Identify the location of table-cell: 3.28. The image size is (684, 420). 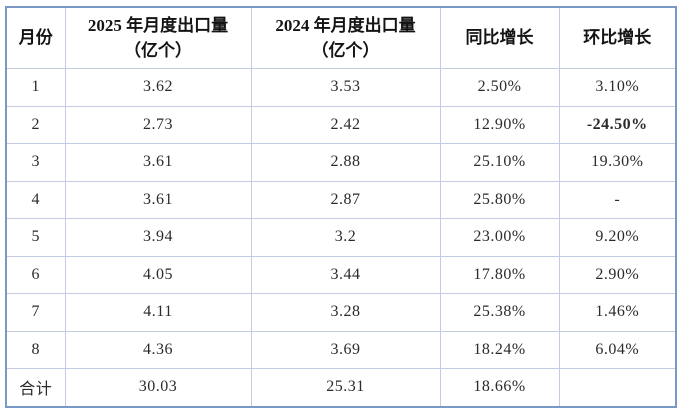
(345, 312).